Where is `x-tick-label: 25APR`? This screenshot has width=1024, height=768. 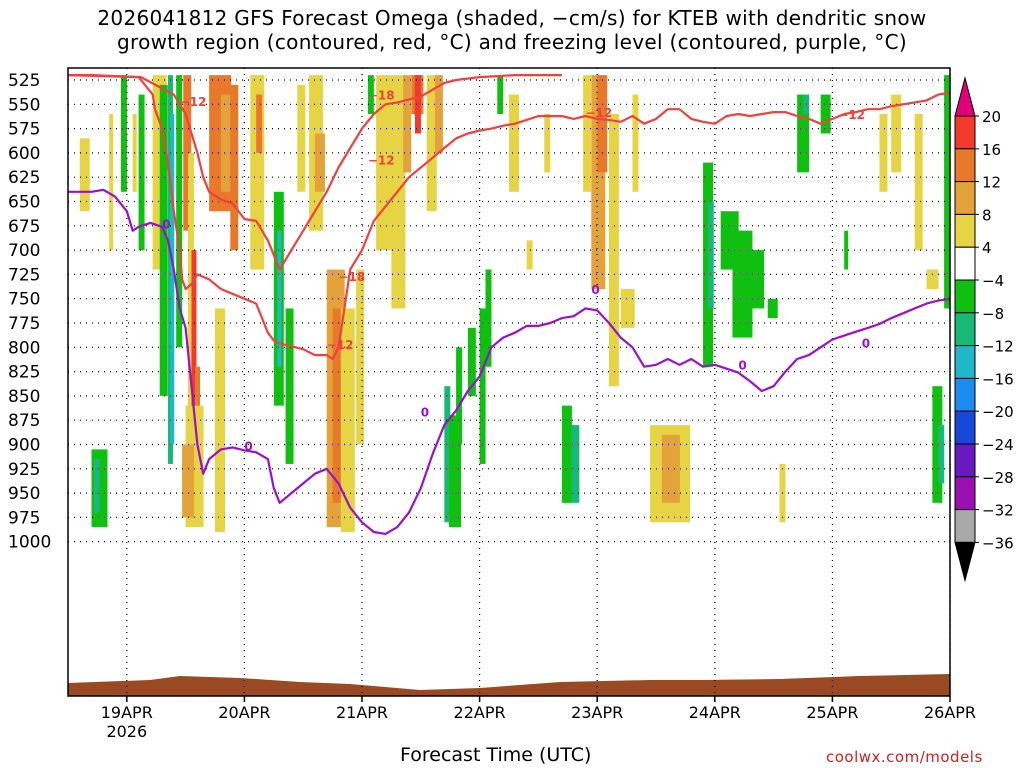
x-tick-label: 25APR is located at coordinates (832, 712).